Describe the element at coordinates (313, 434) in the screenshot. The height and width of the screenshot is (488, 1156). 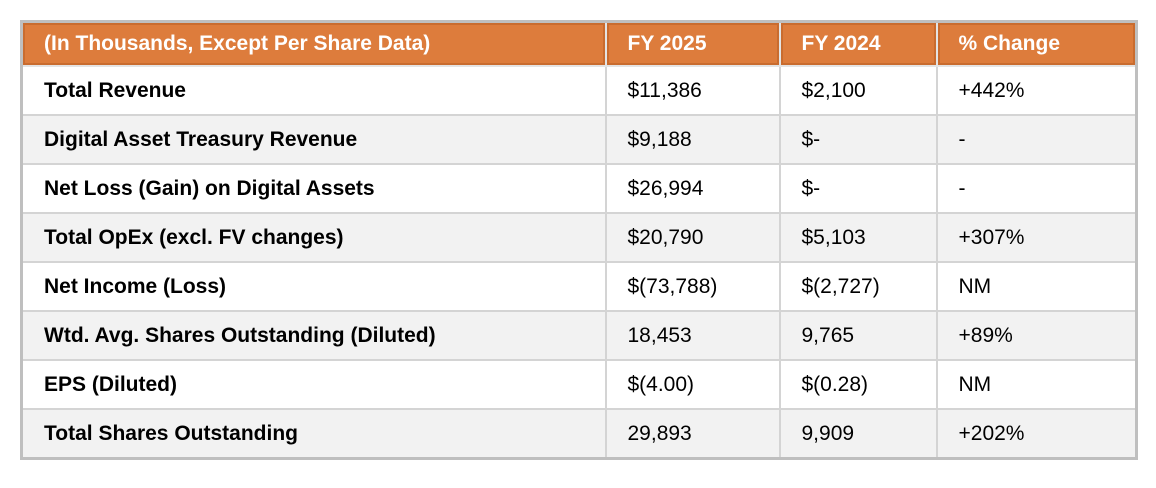
I see `row-label-total-shares-outstanding: Total Shares Outstanding` at that location.